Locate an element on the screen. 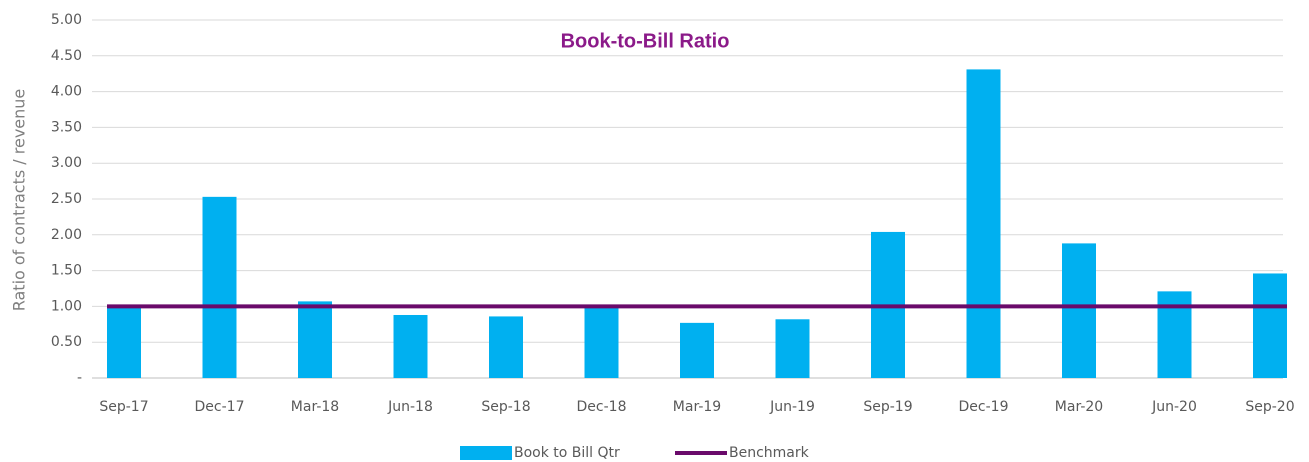  x-tick-label: Jun-18 is located at coordinates (410, 407).